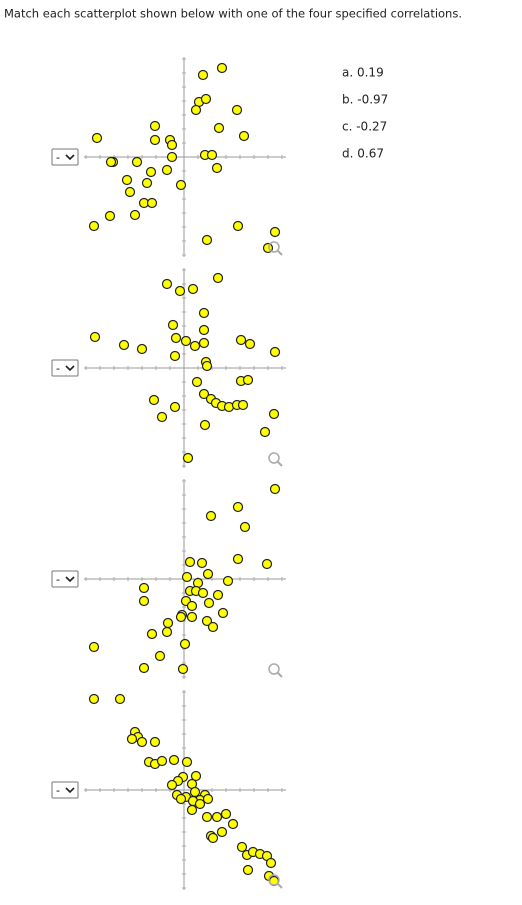  What do you see at coordinates (364, 127) in the screenshot?
I see `choice: c. -0.27` at bounding box center [364, 127].